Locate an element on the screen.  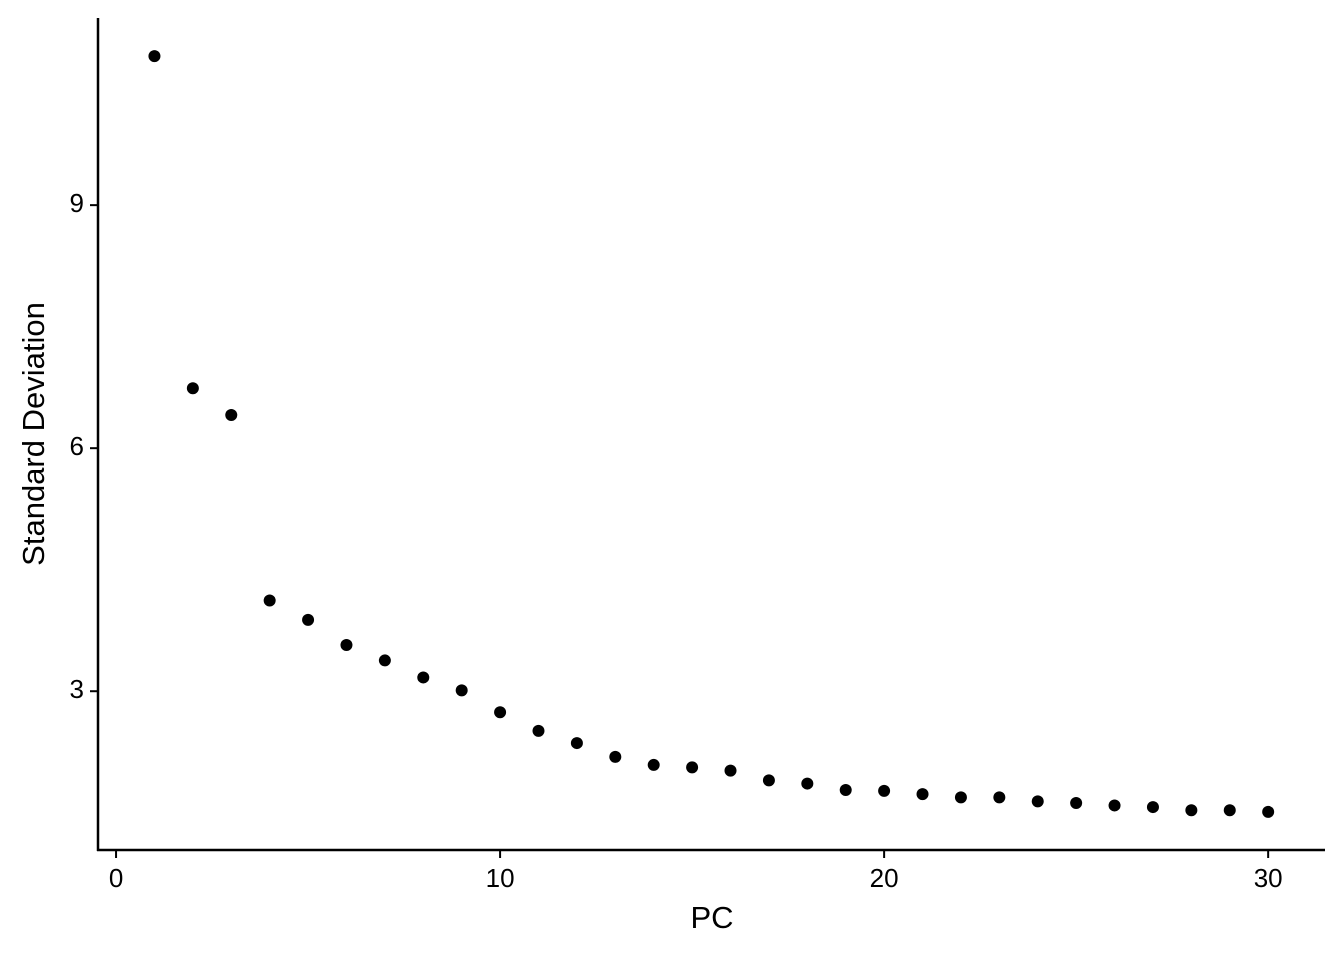
y-axis-title: Standard Deviation is located at coordinates (33, 434).